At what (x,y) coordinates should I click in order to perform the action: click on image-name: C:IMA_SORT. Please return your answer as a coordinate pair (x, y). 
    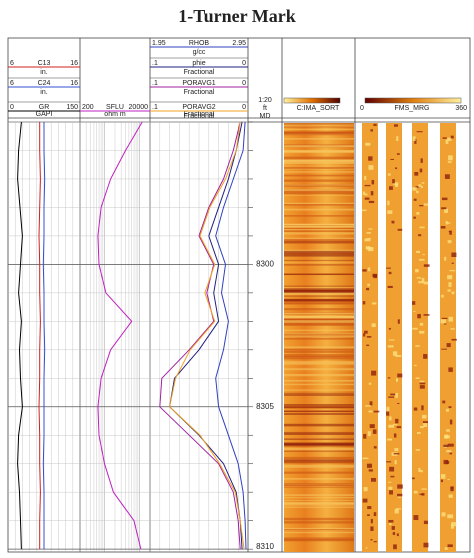
    Looking at the image, I should click on (318, 108).